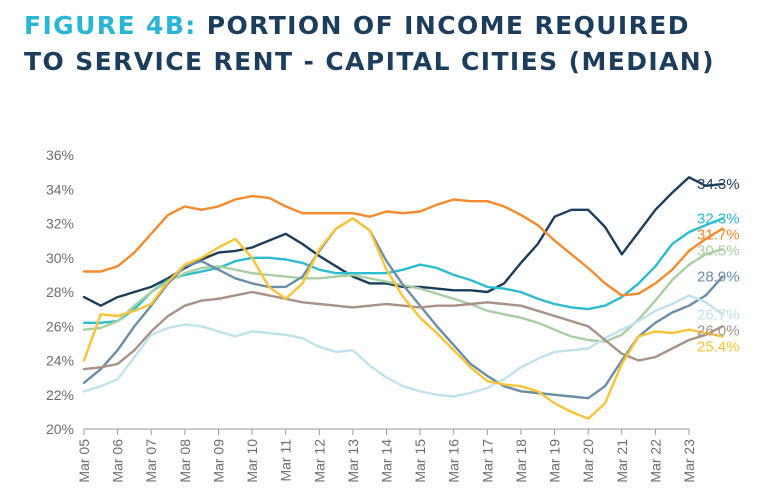 This screenshot has height=500, width=780. I want to click on x-tick-label: Mar 18, so click(521, 461).